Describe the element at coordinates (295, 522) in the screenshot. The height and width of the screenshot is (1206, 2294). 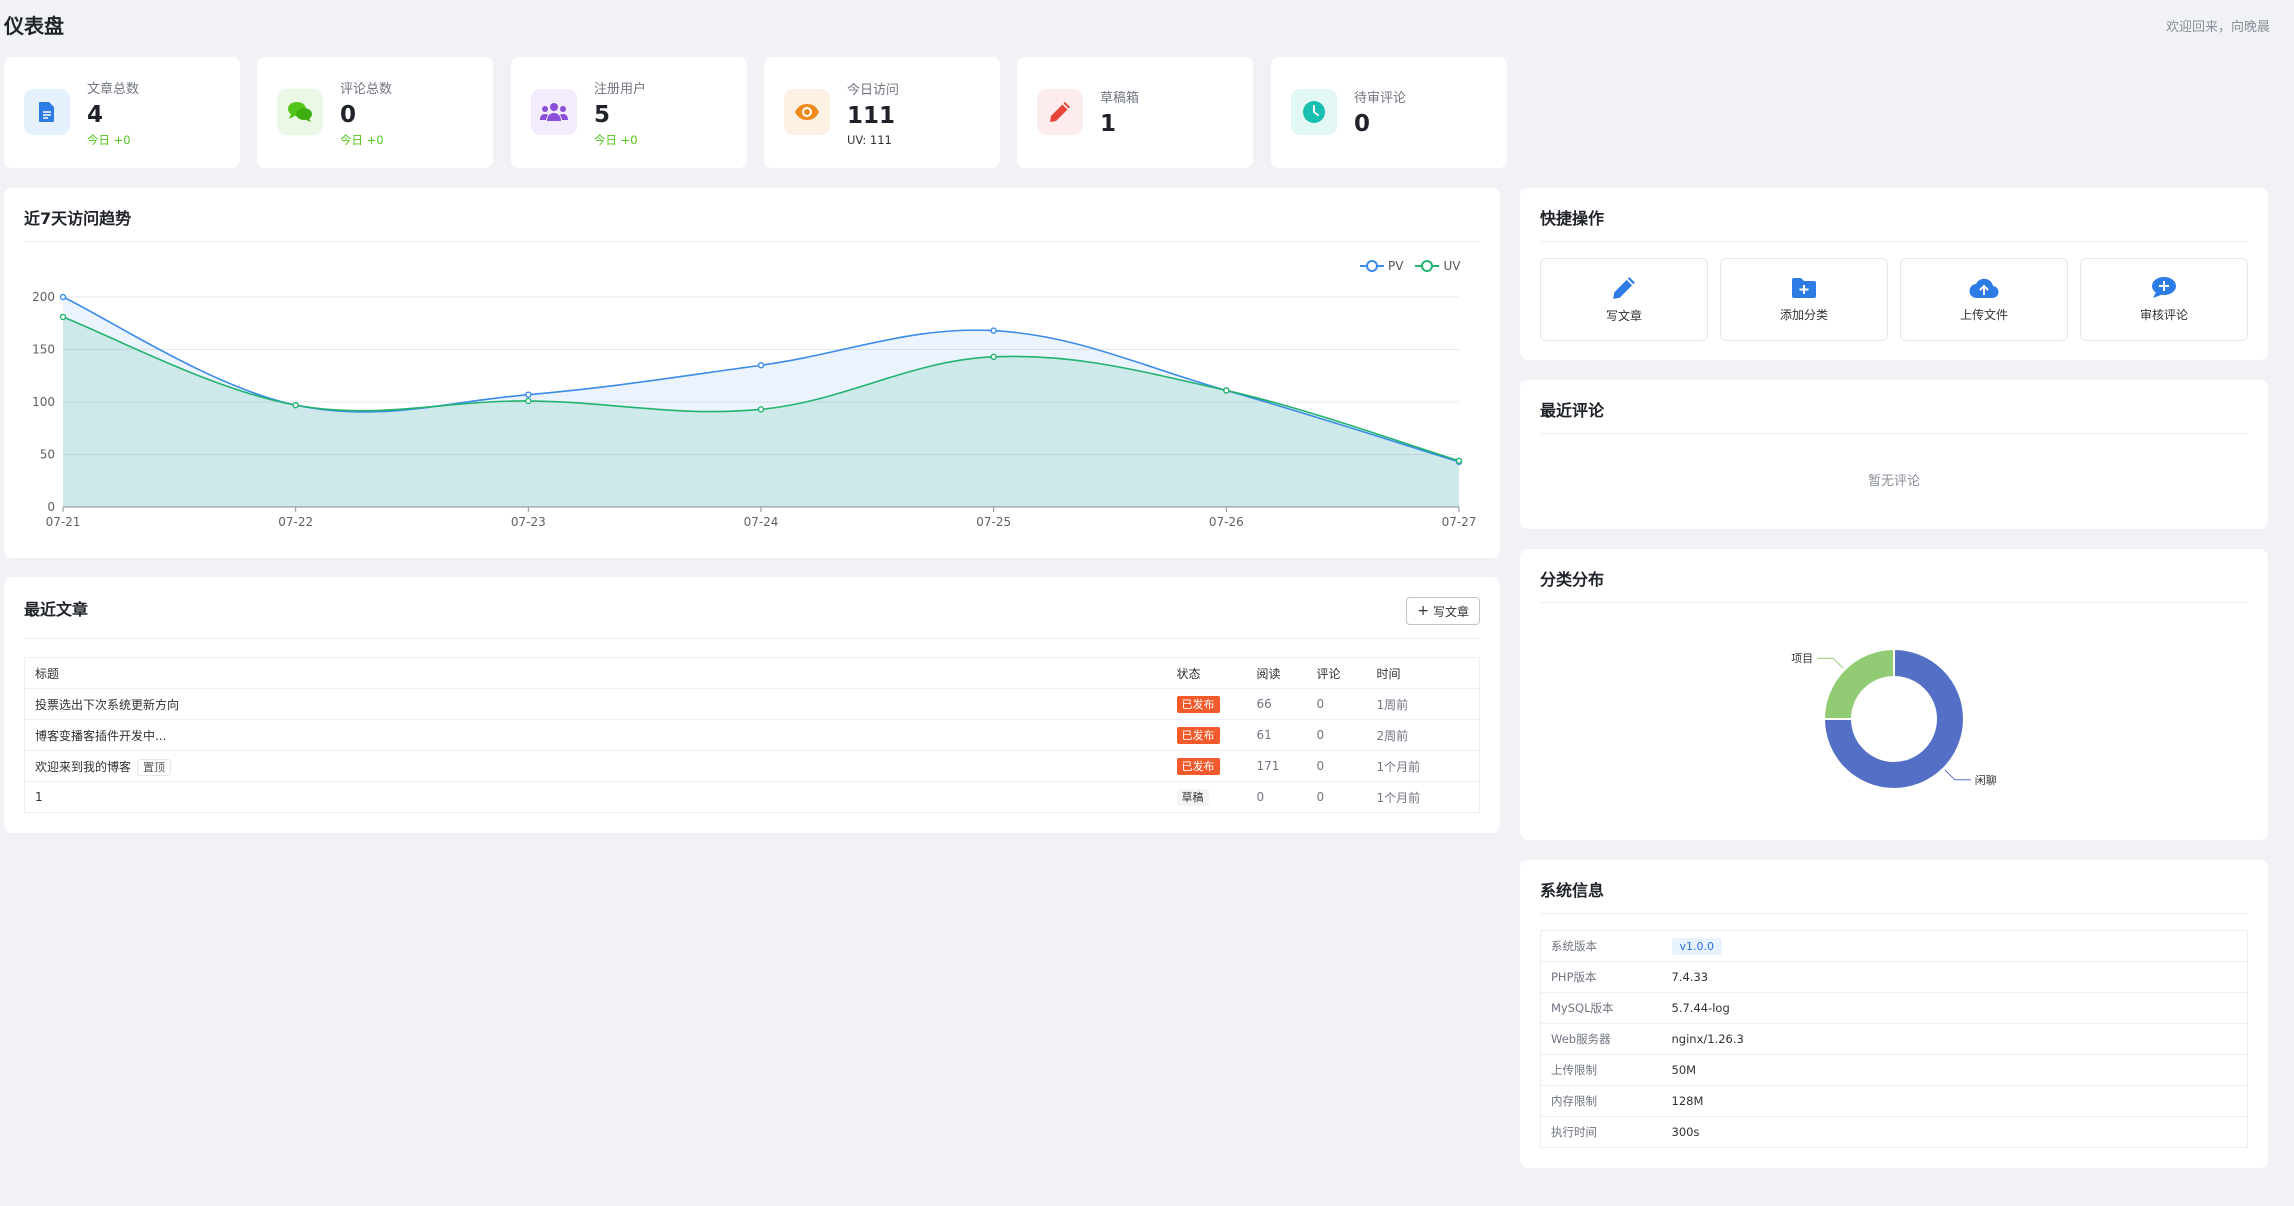
I see `x-tick-label: 07-22` at that location.